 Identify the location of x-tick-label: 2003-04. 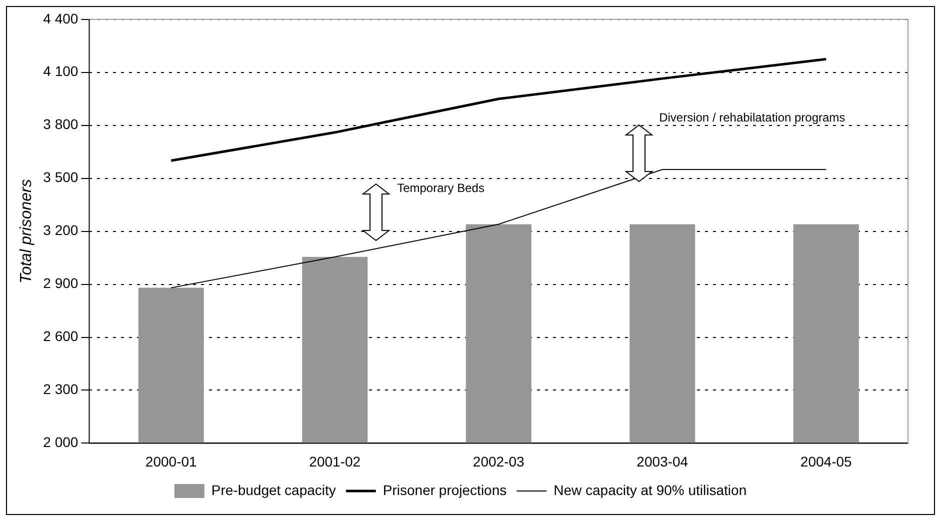
(662, 461).